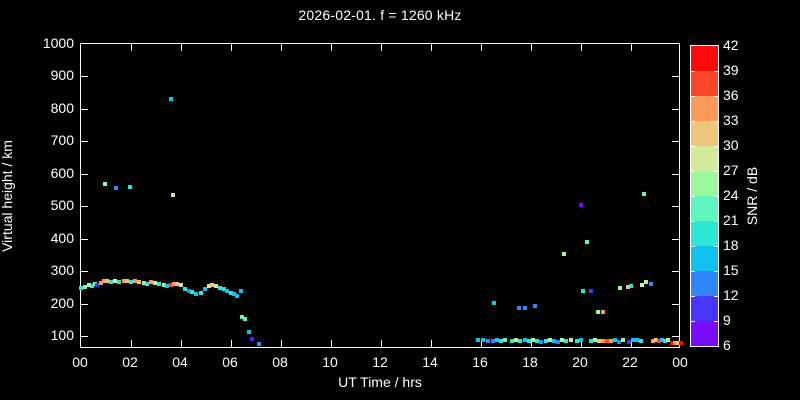  I want to click on colorbar-tick-label: 30, so click(731, 145).